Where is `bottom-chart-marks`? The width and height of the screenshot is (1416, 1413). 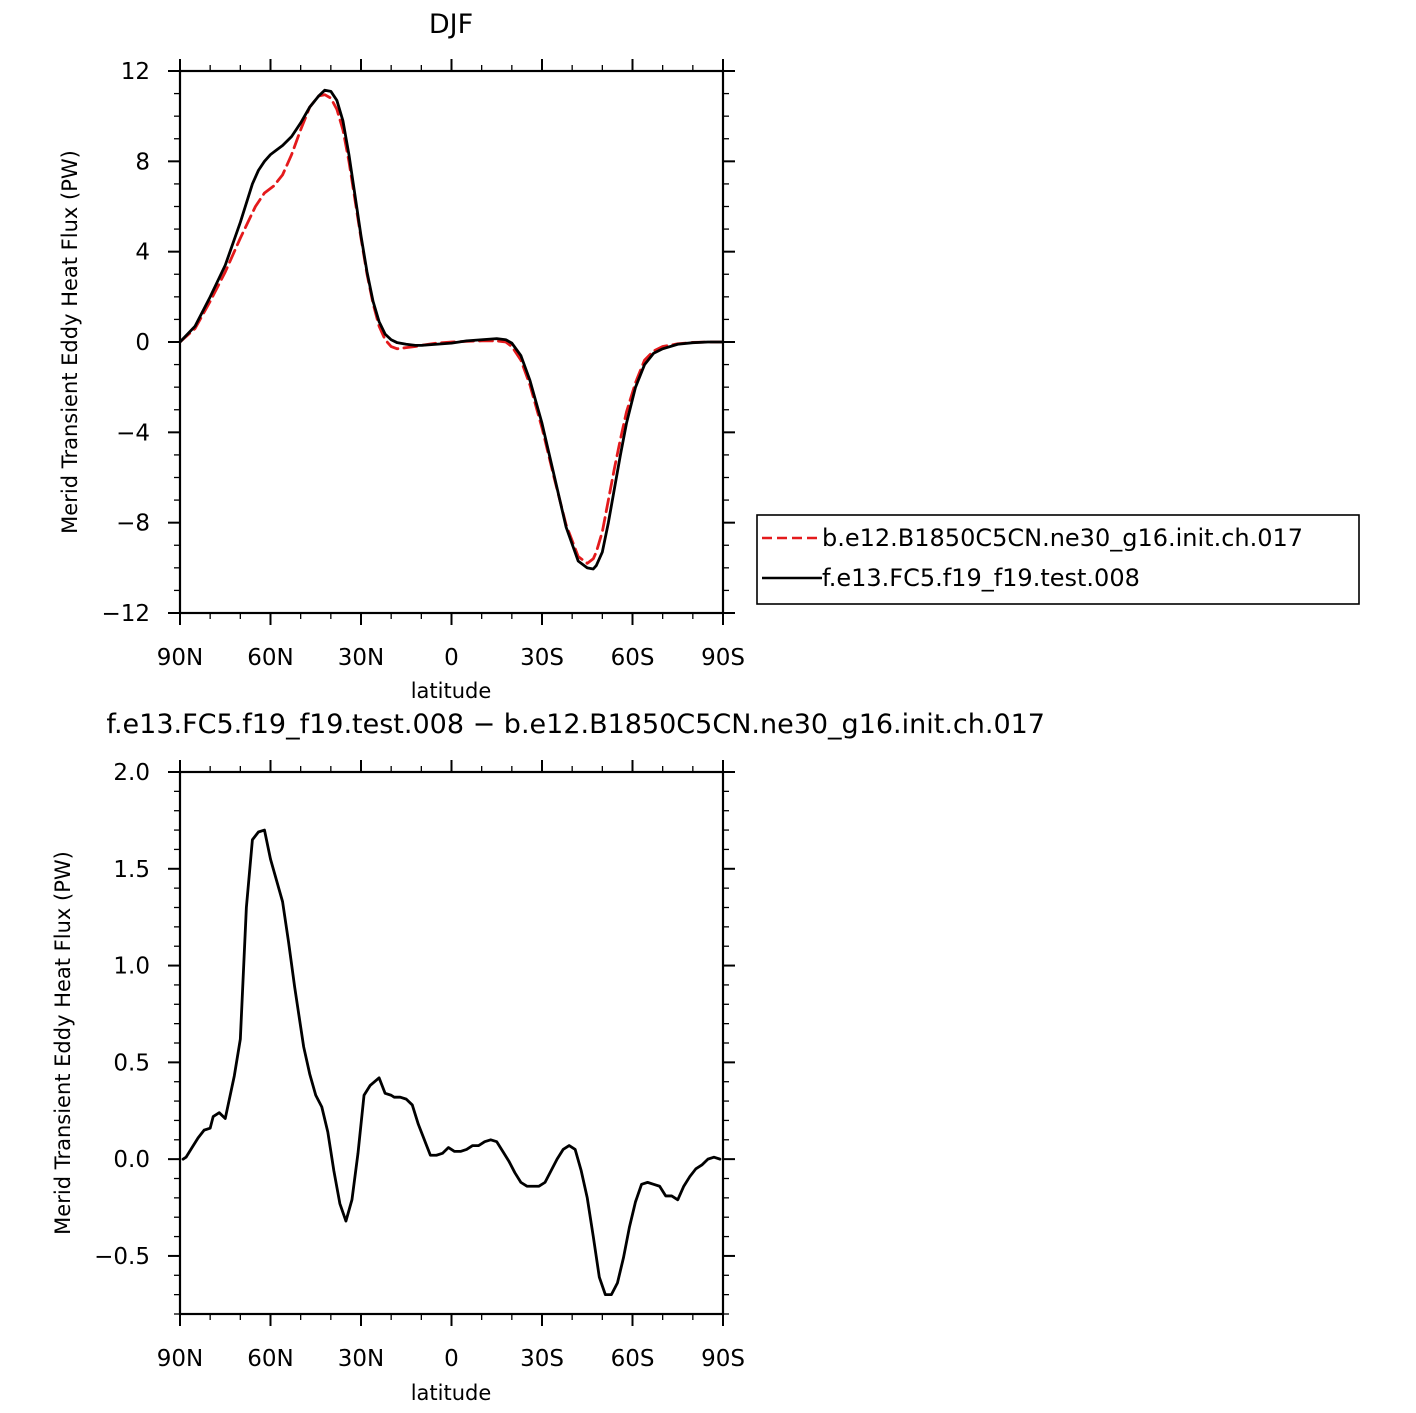 bottom-chart-marks is located at coordinates (451, 1062).